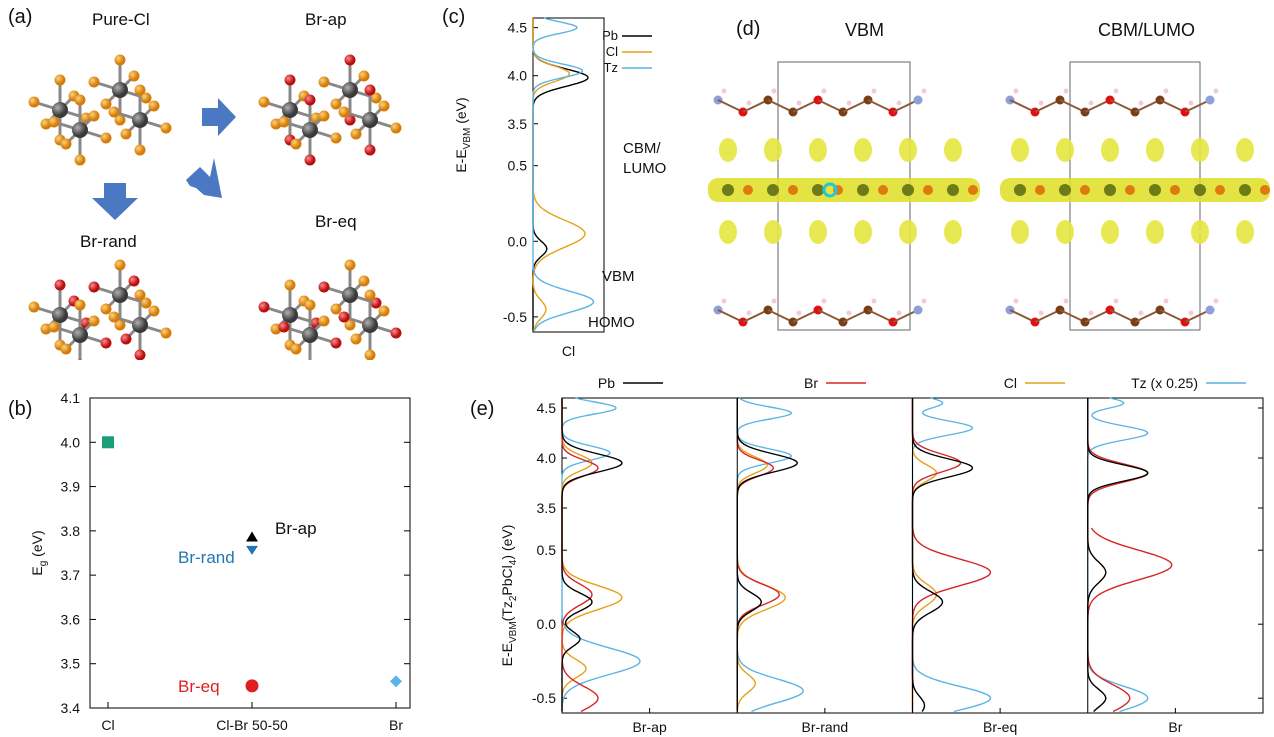  I want to click on y-tick-label: 4.1, so click(71, 398).